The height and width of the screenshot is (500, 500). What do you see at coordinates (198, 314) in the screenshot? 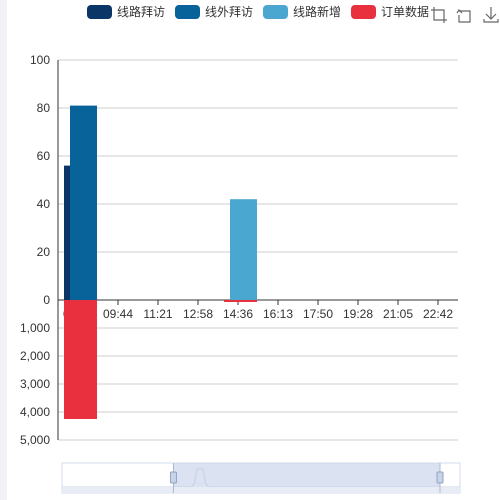
I see `x-tick-label: 12:58` at bounding box center [198, 314].